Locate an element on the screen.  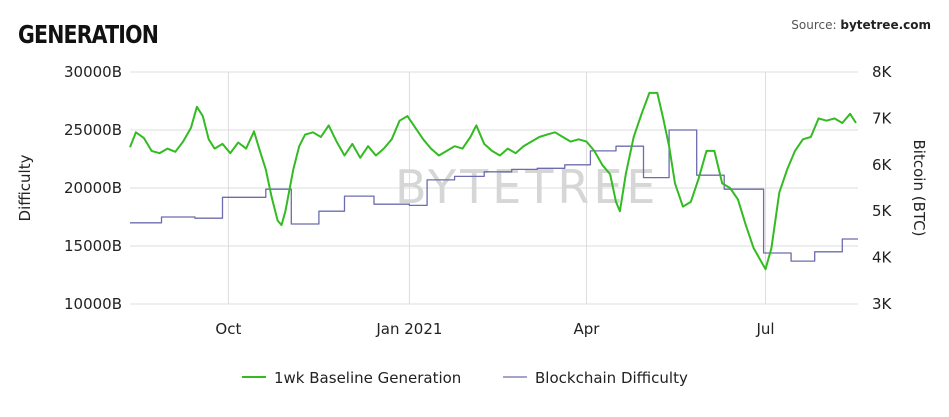
y2-tick-label: 6K is located at coordinates (882, 165).